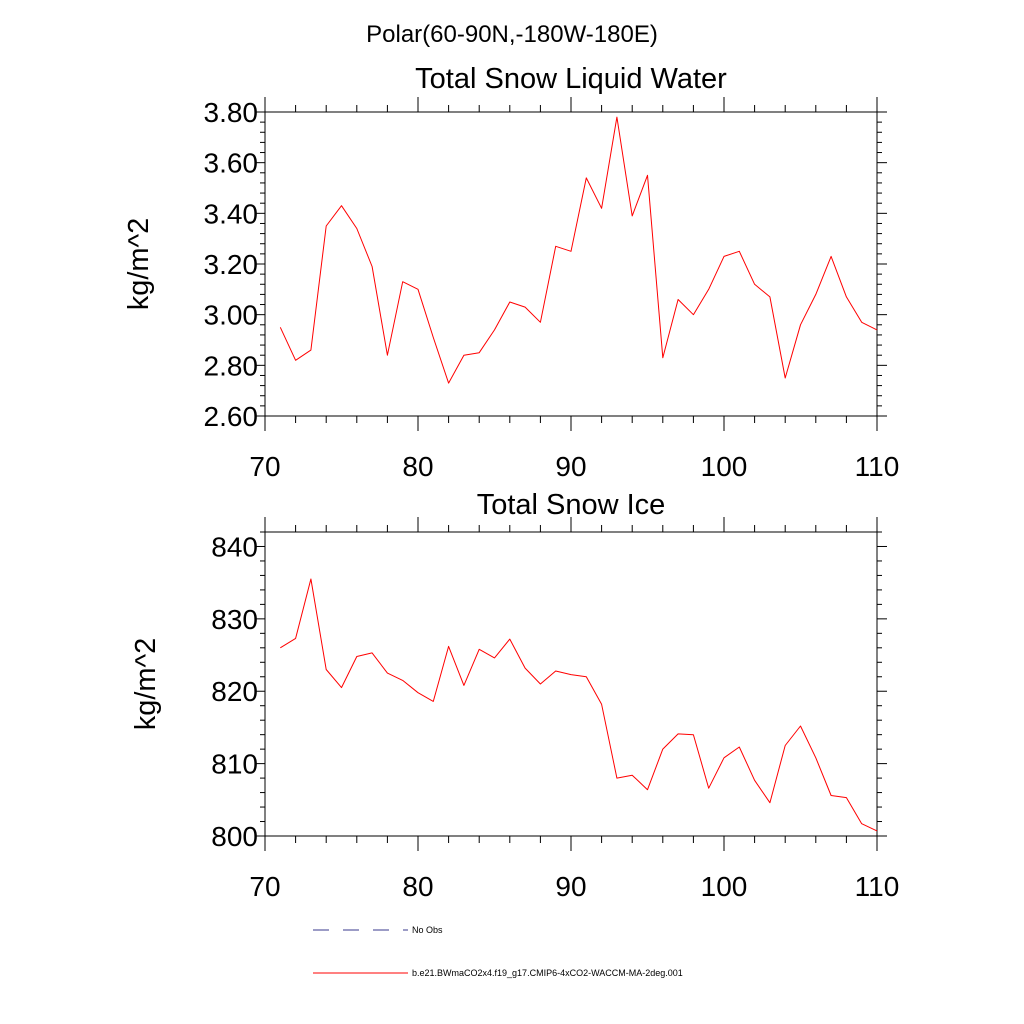  Describe the element at coordinates (231, 416) in the screenshot. I see `y-tick-label: 2.60` at that location.